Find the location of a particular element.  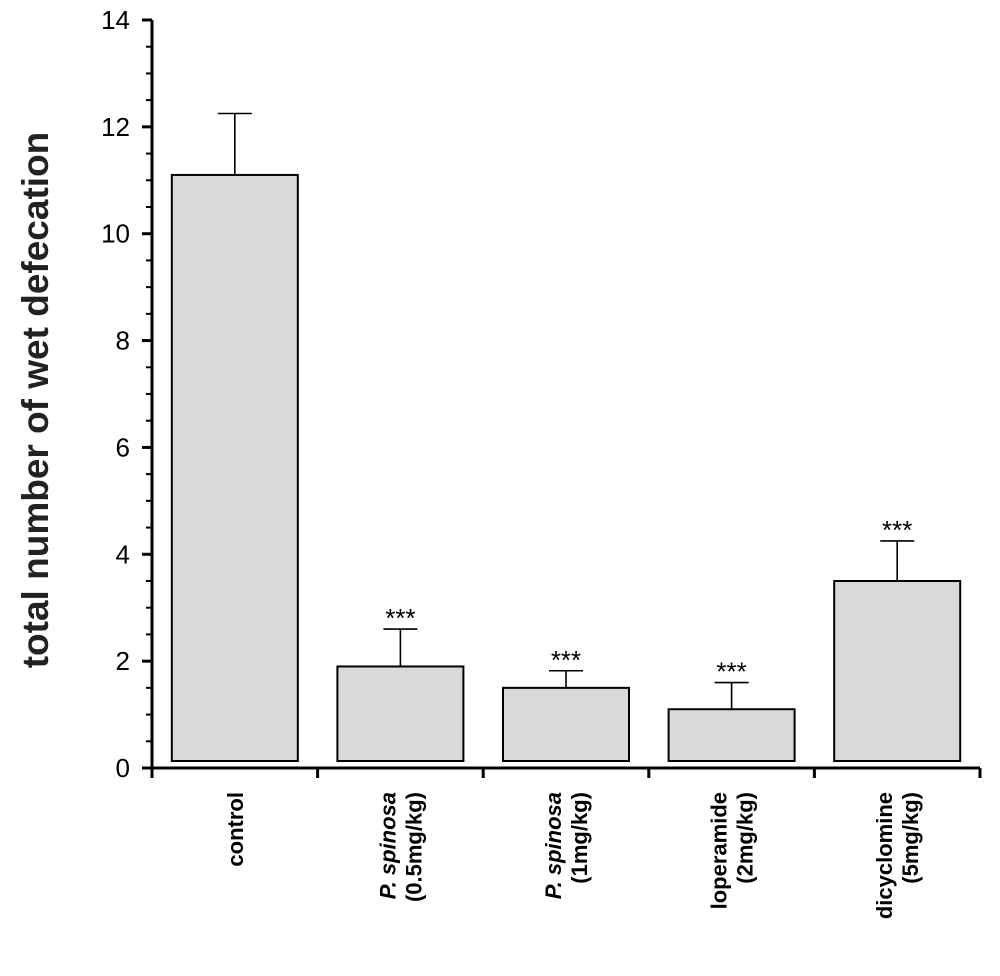

y-tick-label: 0 is located at coordinates (123, 768).